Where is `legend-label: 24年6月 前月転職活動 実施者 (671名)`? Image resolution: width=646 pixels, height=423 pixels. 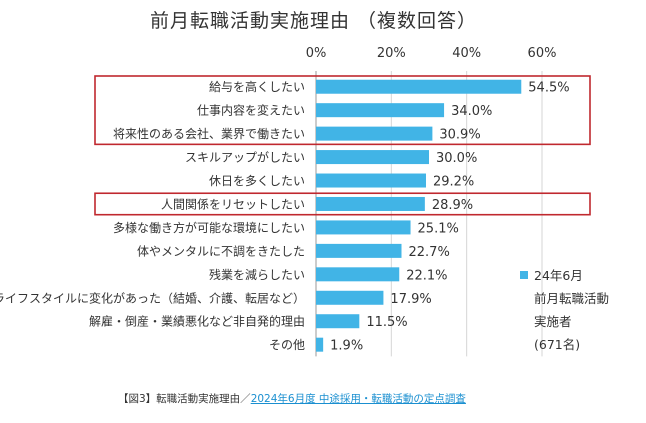
legend-label: 24年6月 前月転職活動 実施者 (671名) is located at coordinates (571, 310).